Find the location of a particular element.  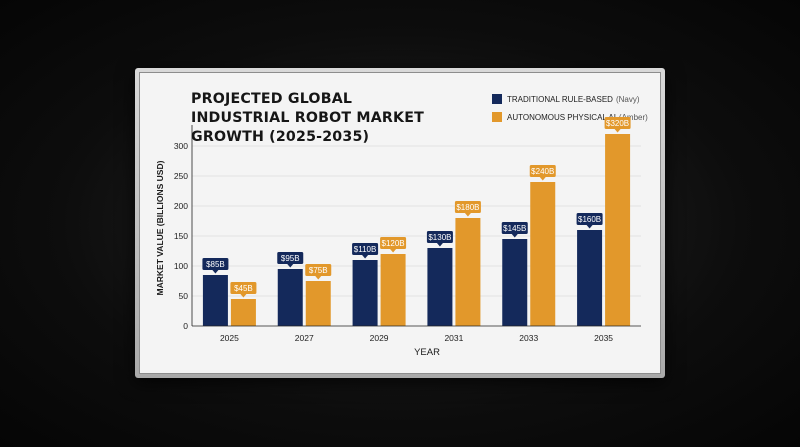

data-label: $320B is located at coordinates (617, 123).